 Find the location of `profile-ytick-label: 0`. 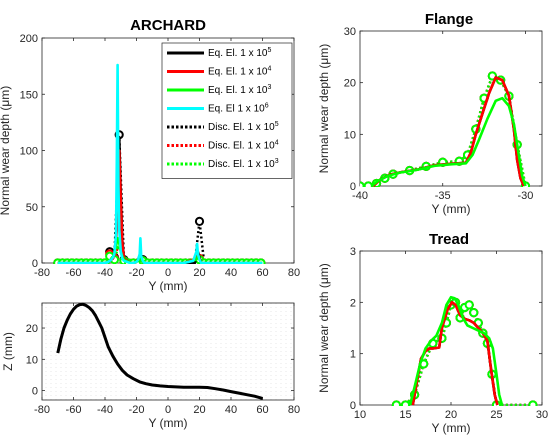

profile-ytick-label: 0 is located at coordinates (35, 392).